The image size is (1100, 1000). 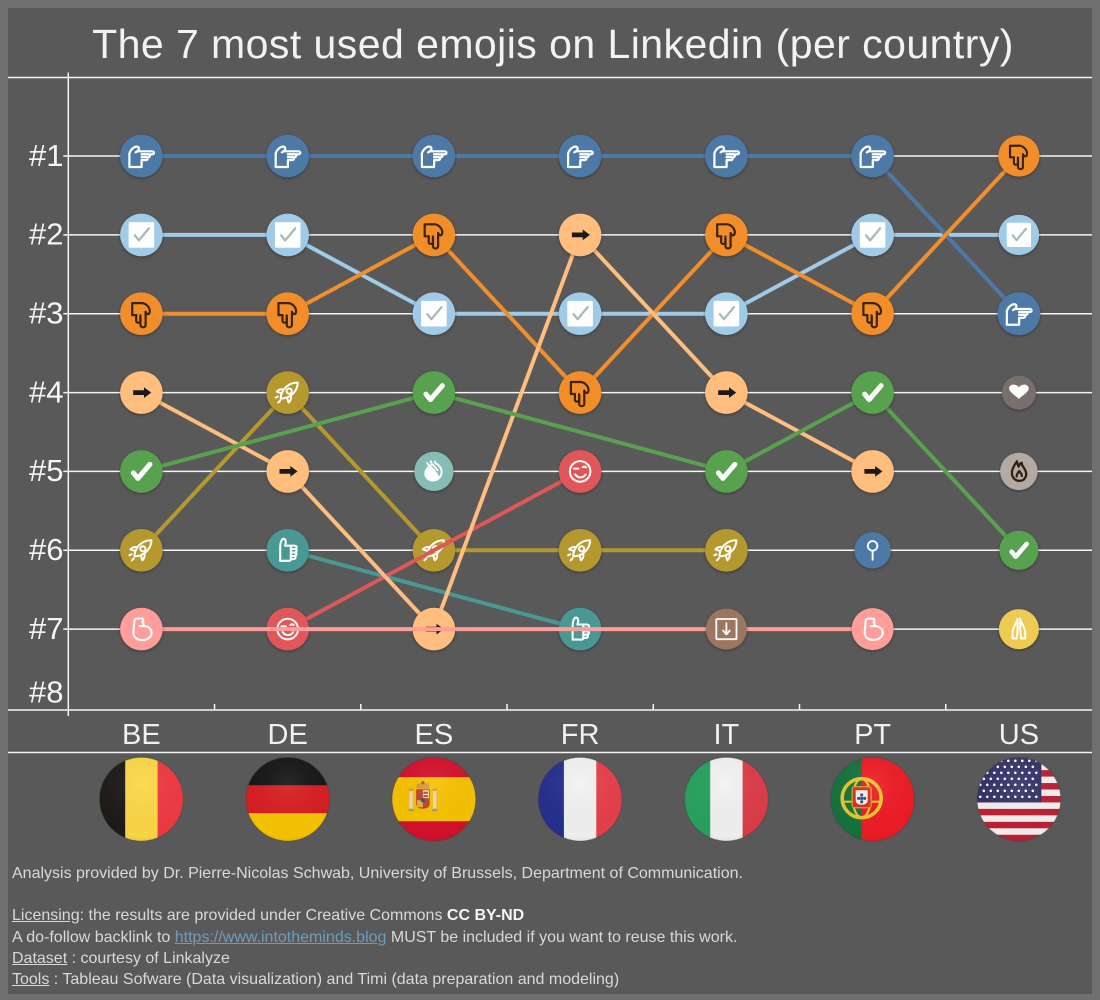 I want to click on svg-text: #5, so click(x=46, y=470).